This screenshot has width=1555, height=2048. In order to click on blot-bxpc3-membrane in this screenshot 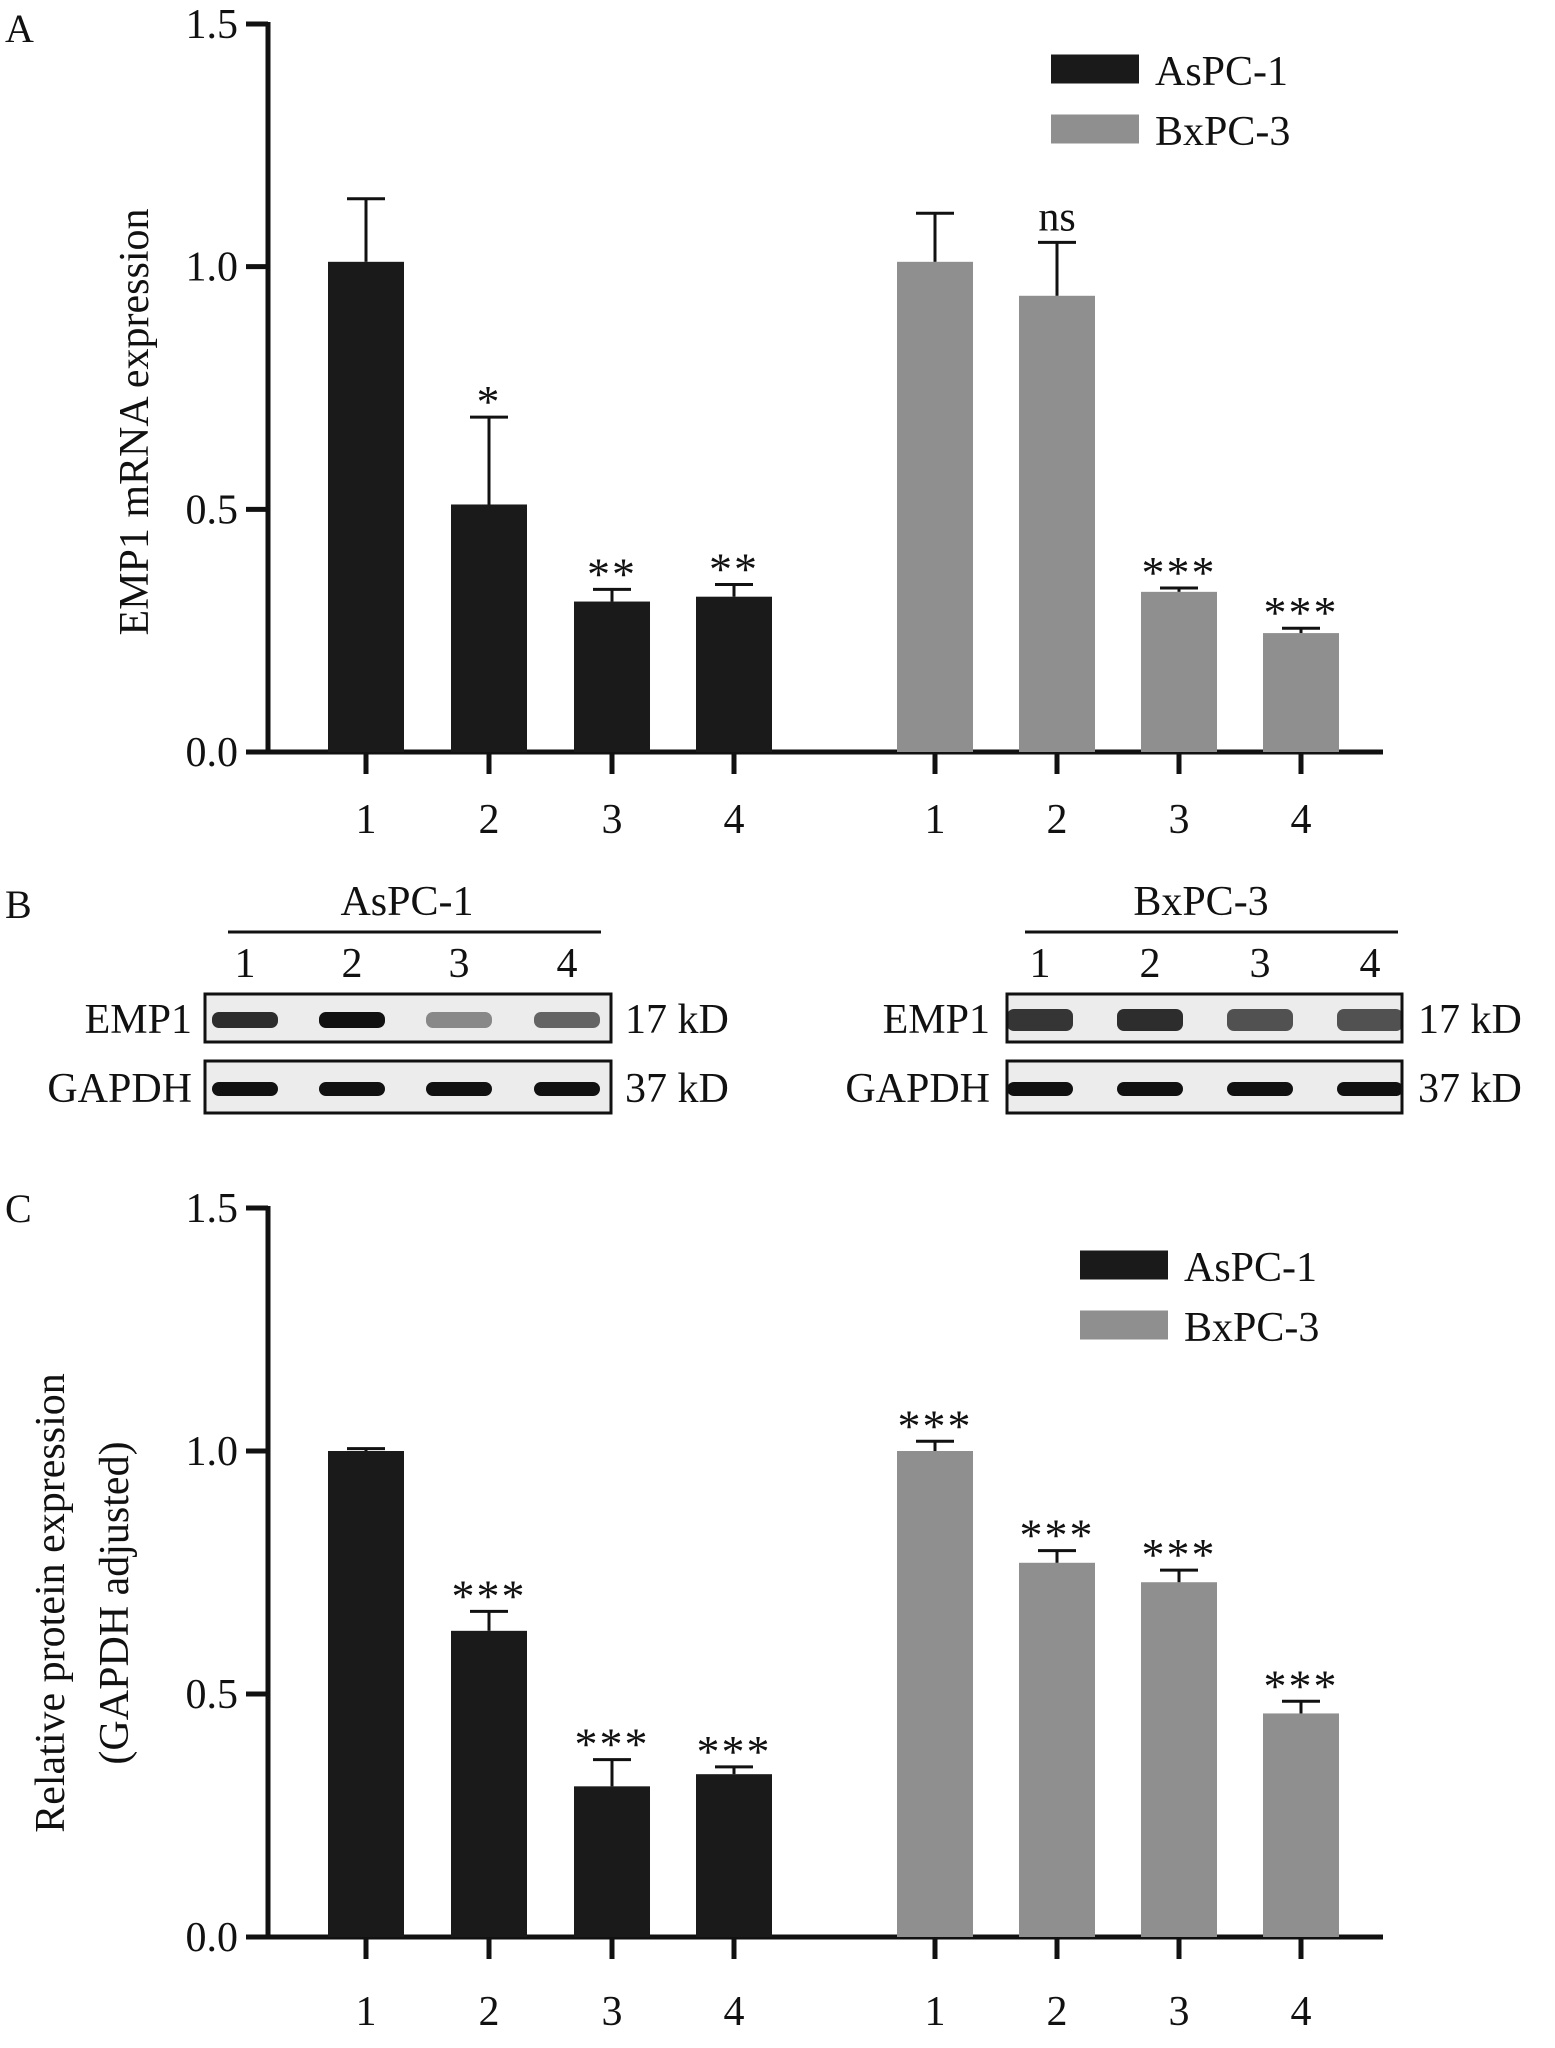, I will do `click(1204, 1087)`.